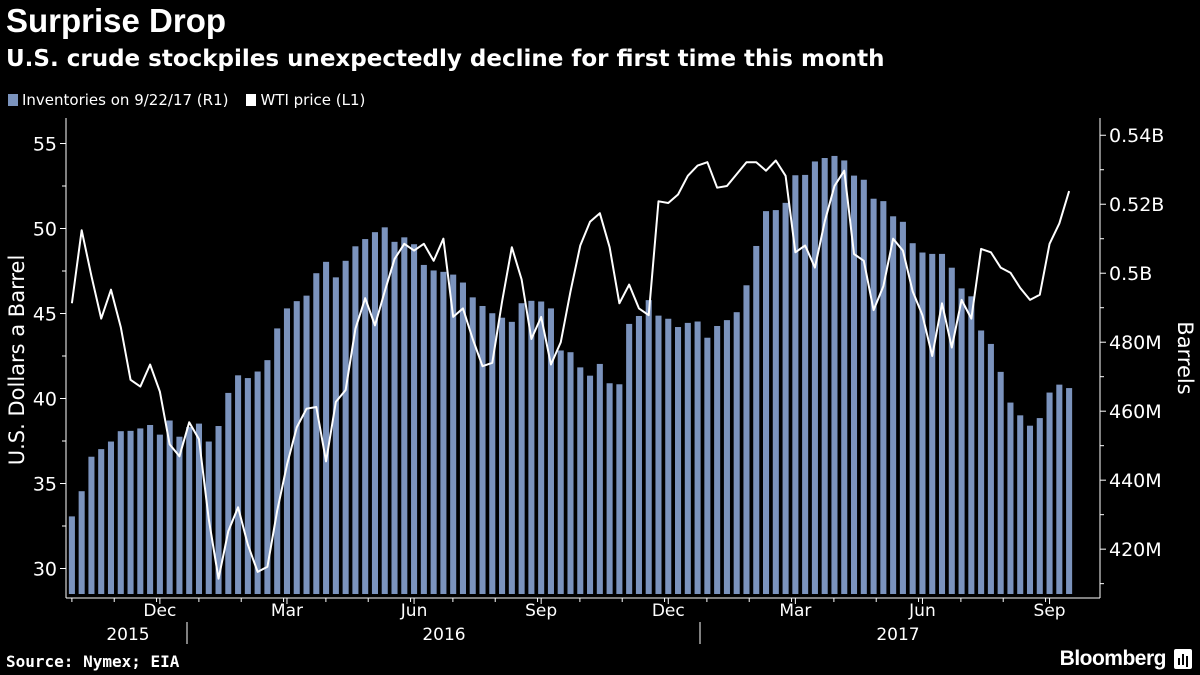 This screenshot has height=675, width=1200. I want to click on x-year-label: 2017, so click(897, 635).